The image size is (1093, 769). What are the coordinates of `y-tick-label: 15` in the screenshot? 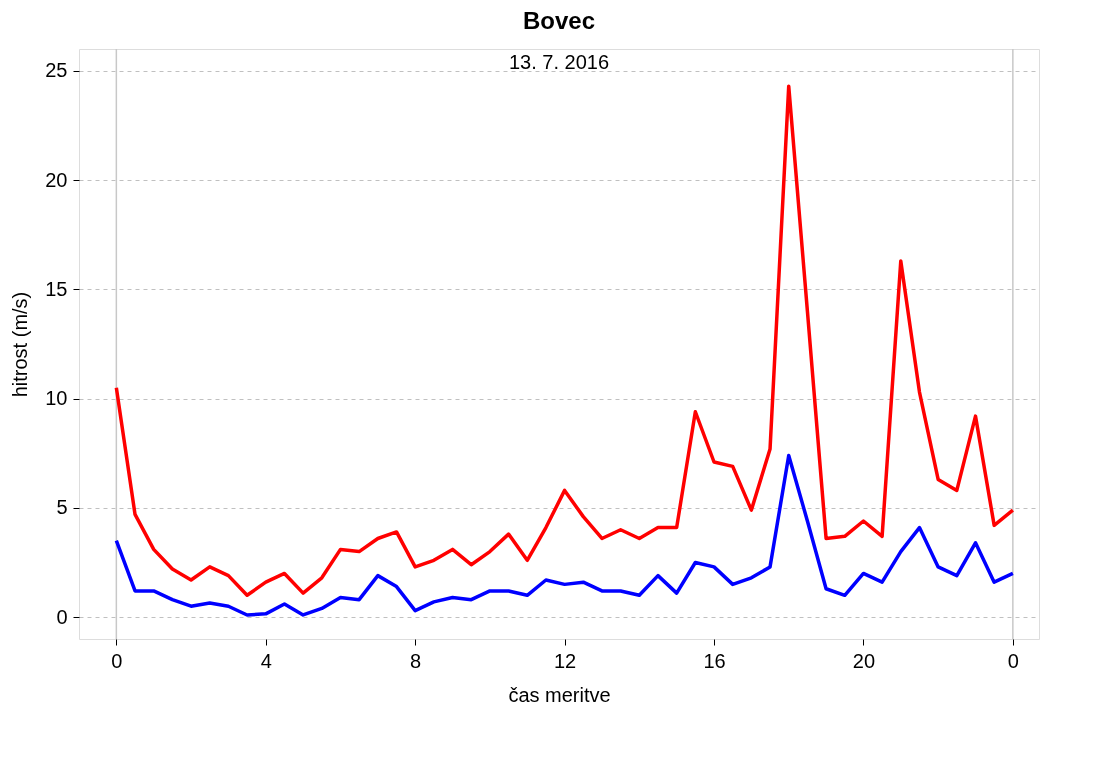 It's located at (56, 288).